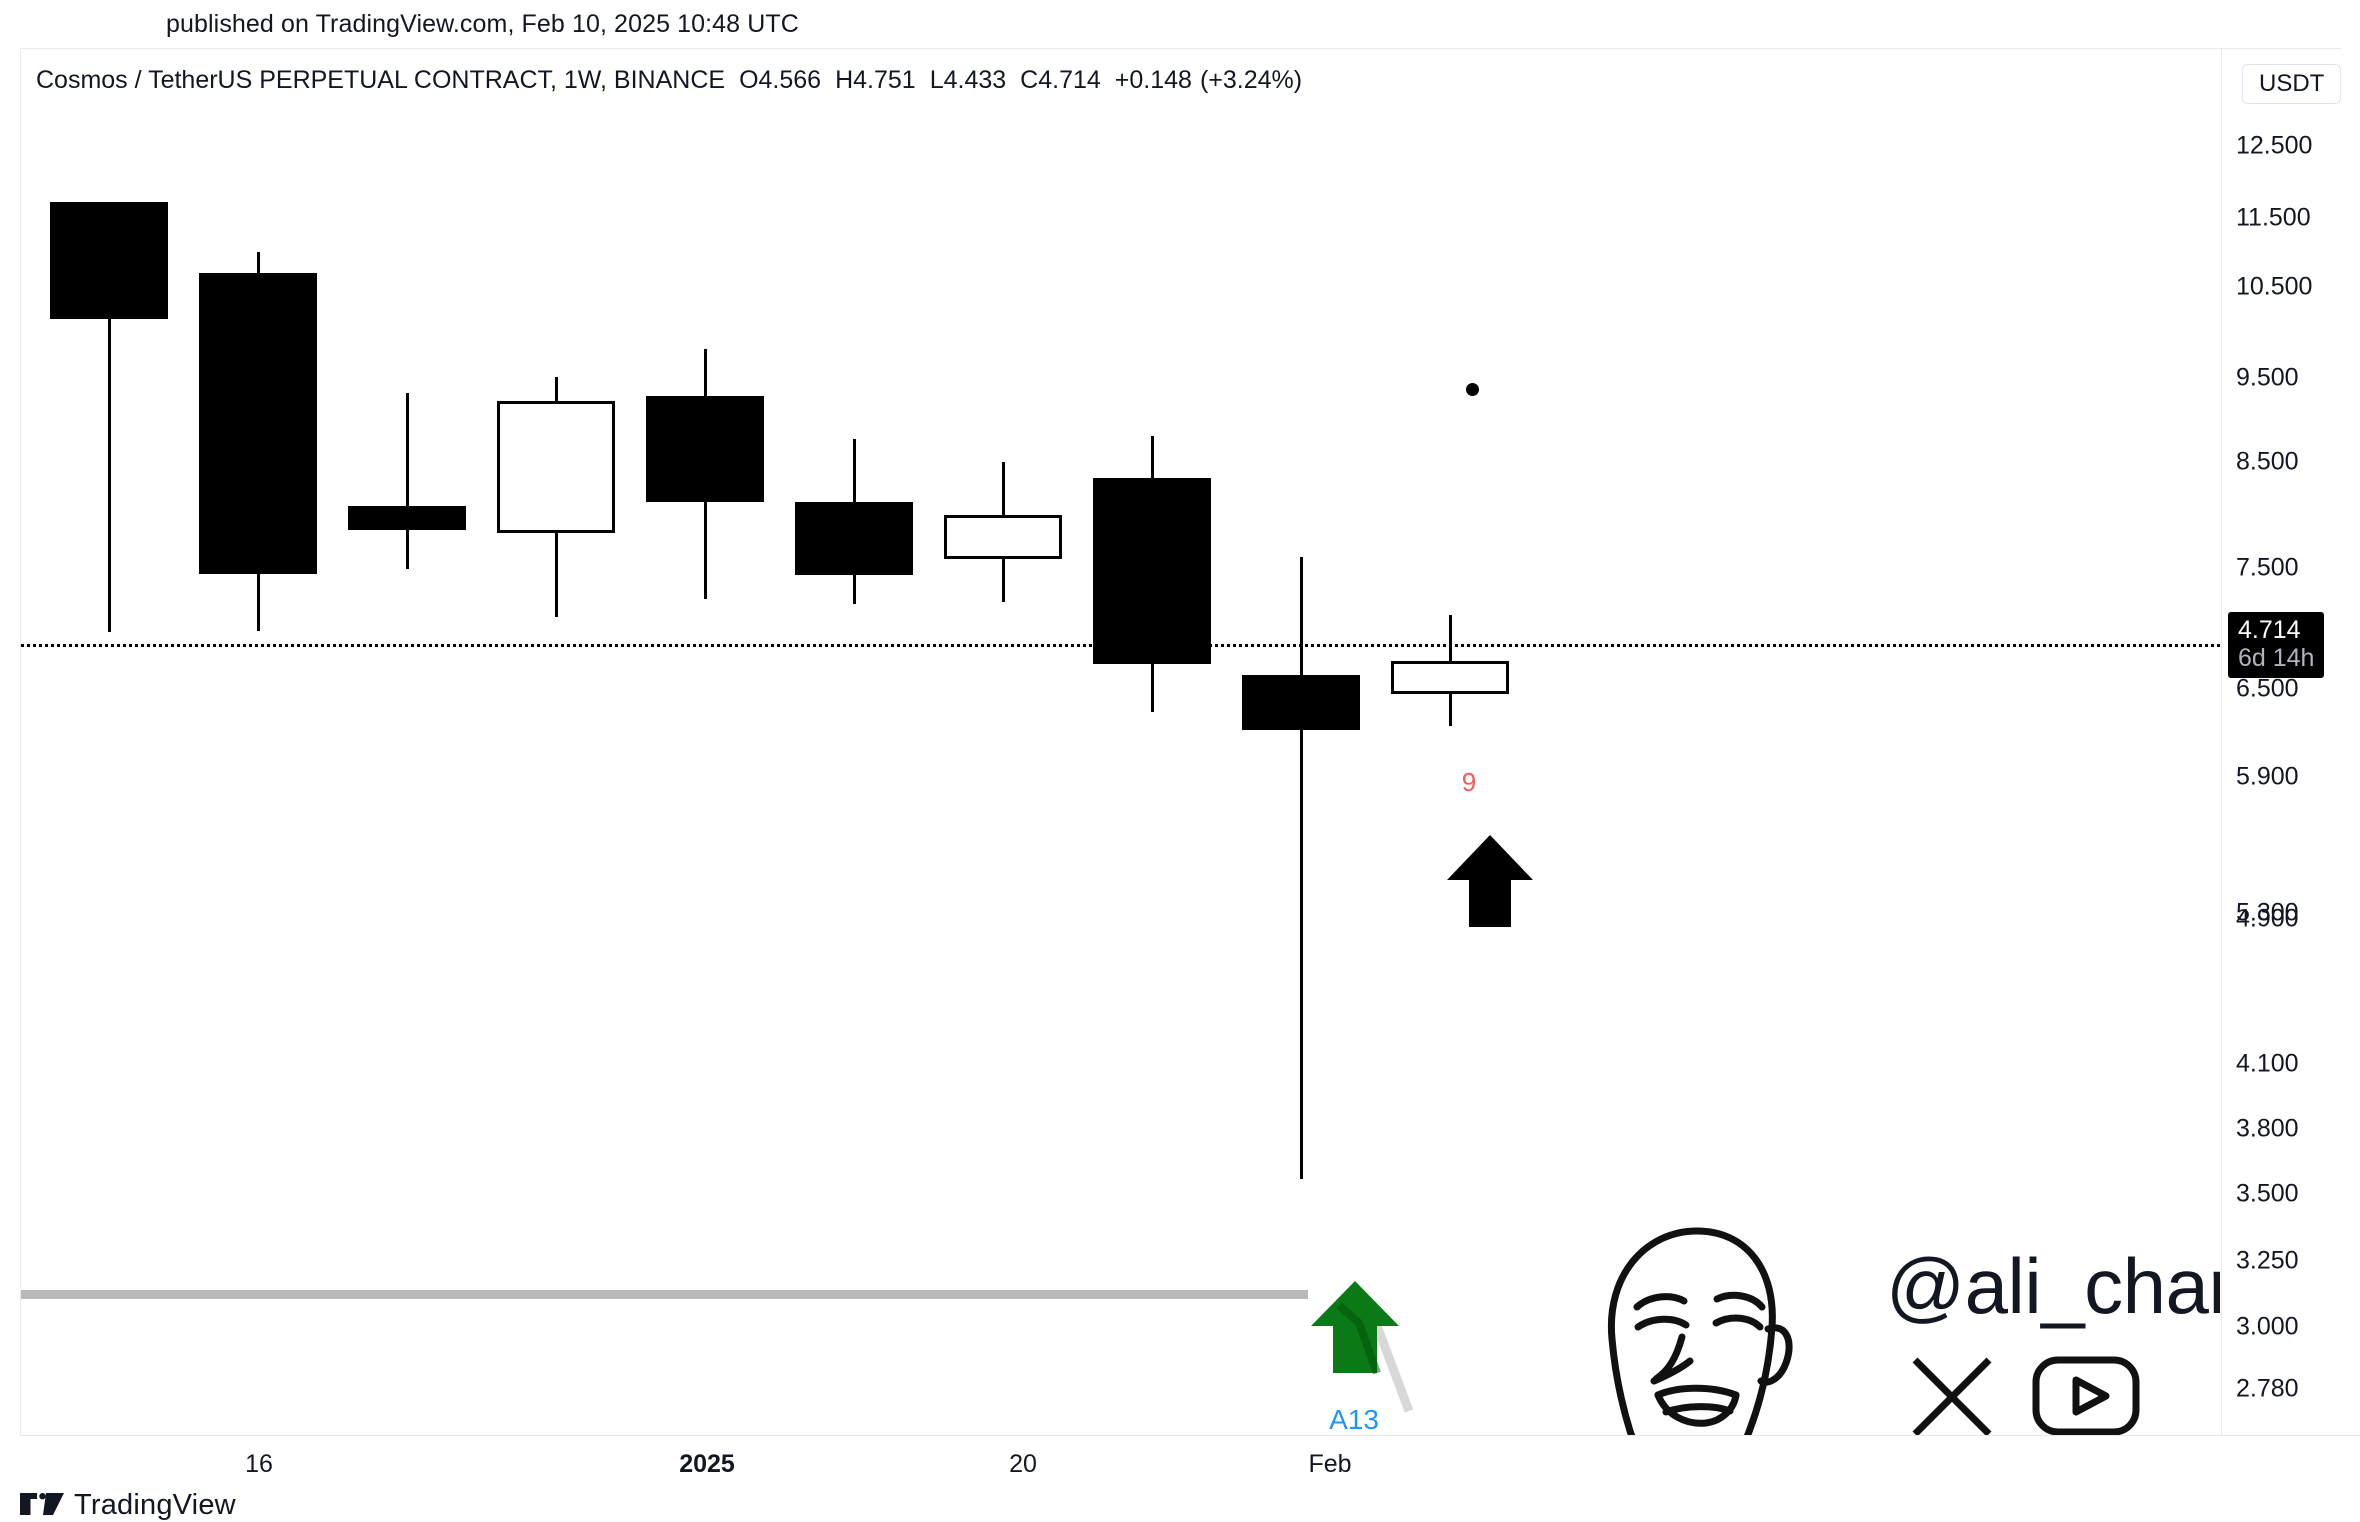  Describe the element at coordinates (2053, 1286) in the screenshot. I see `watermark-handle: @ali_charts` at that location.